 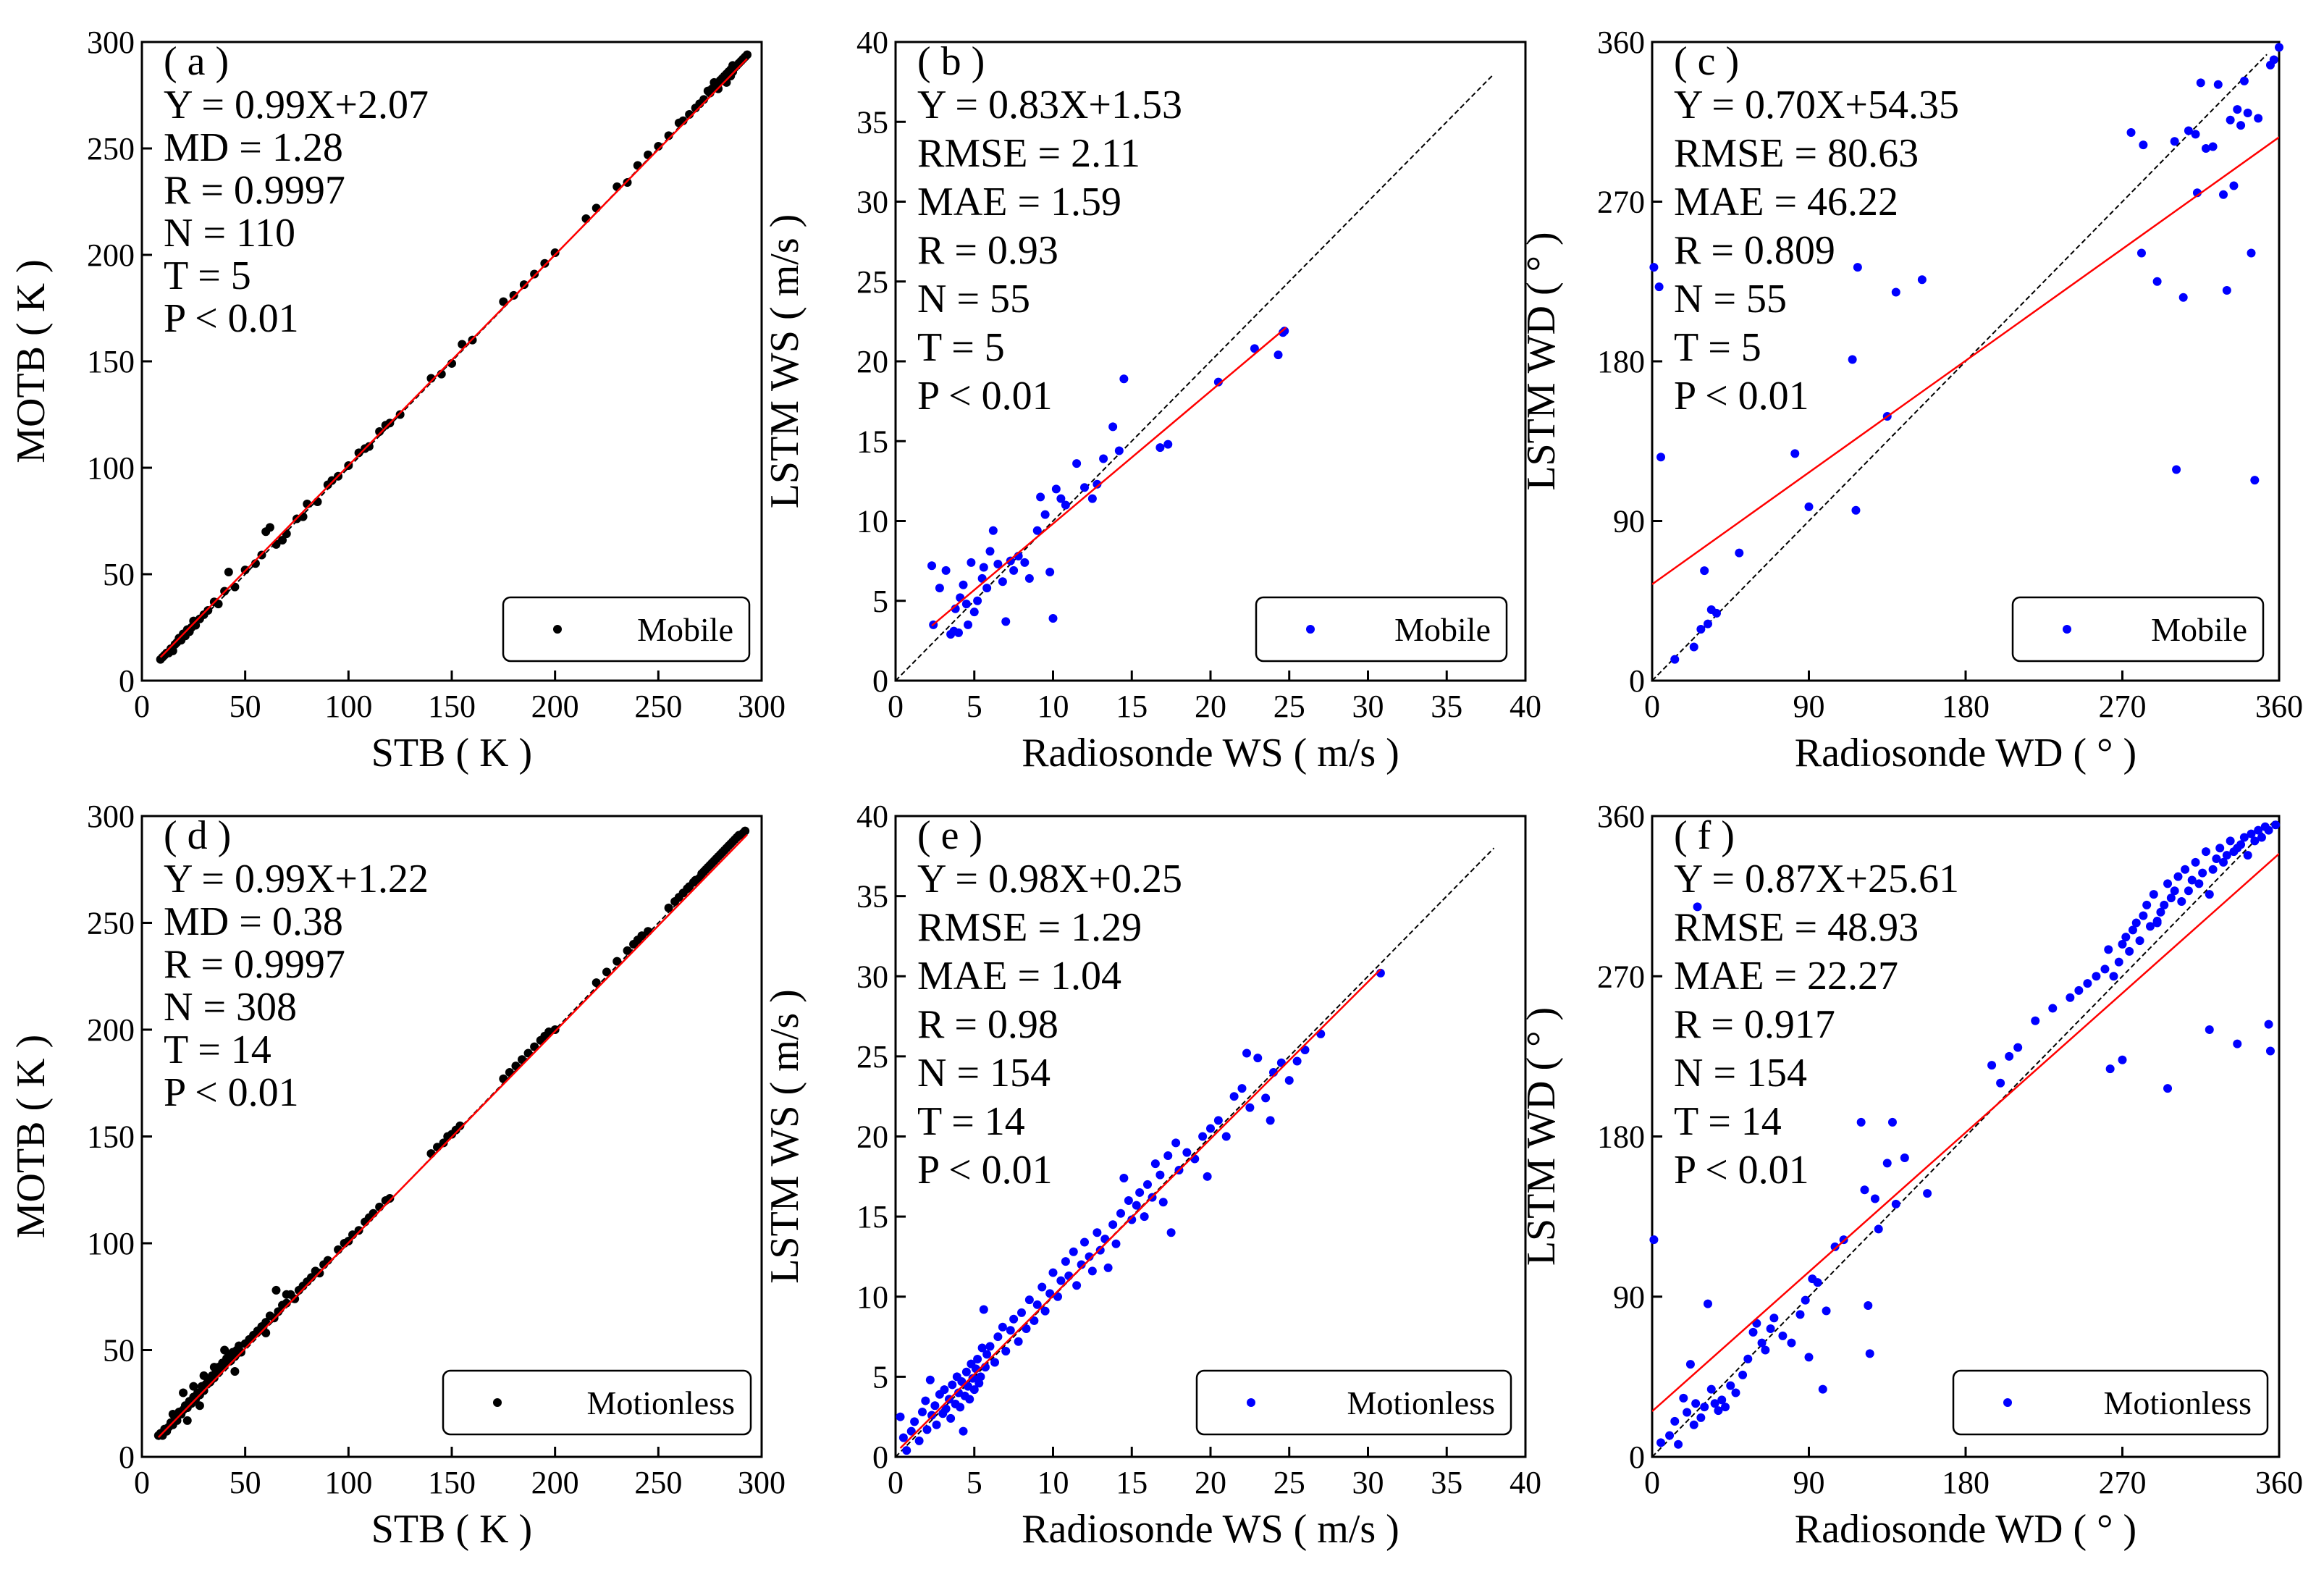 I want to click on panel-b-x-tick-label: 15, so click(x=1132, y=707).